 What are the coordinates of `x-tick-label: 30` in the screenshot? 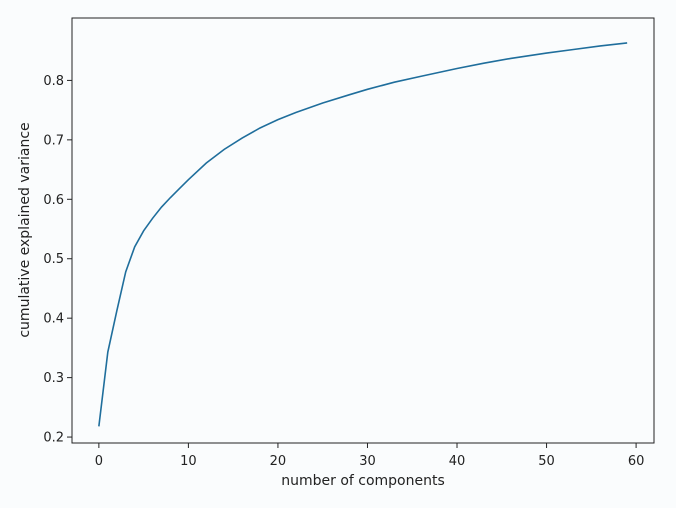 It's located at (367, 461).